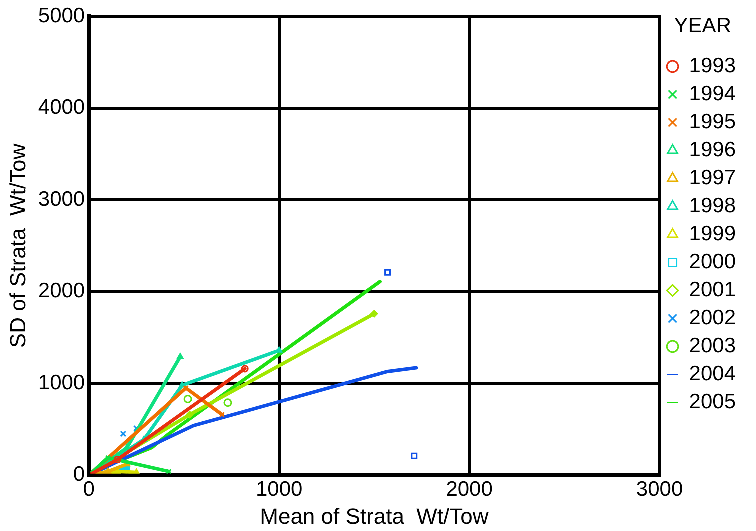  Describe the element at coordinates (62, 291) in the screenshot. I see `y-tick-label: 2000` at that location.